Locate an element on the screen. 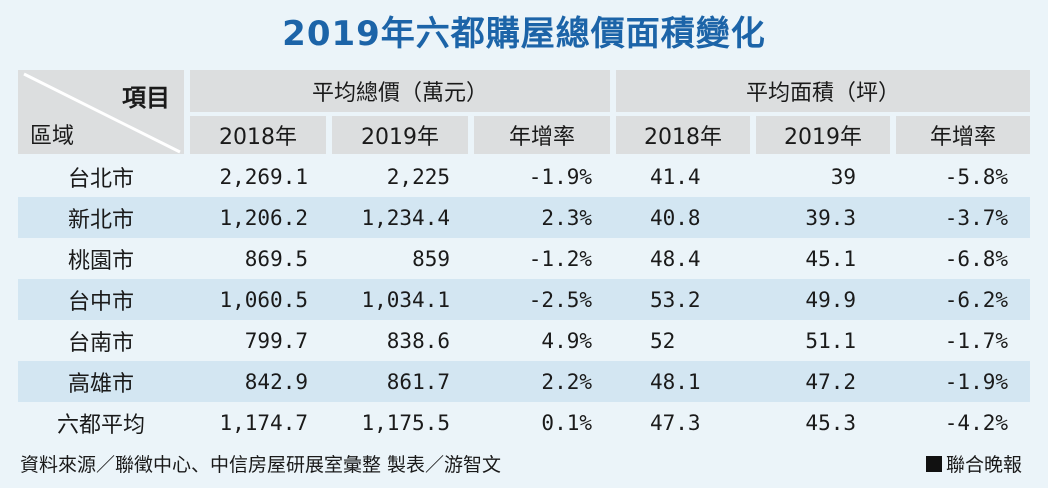 This screenshot has width=1048, height=488. publisher-credit: 聯合晚報 is located at coordinates (973, 463).